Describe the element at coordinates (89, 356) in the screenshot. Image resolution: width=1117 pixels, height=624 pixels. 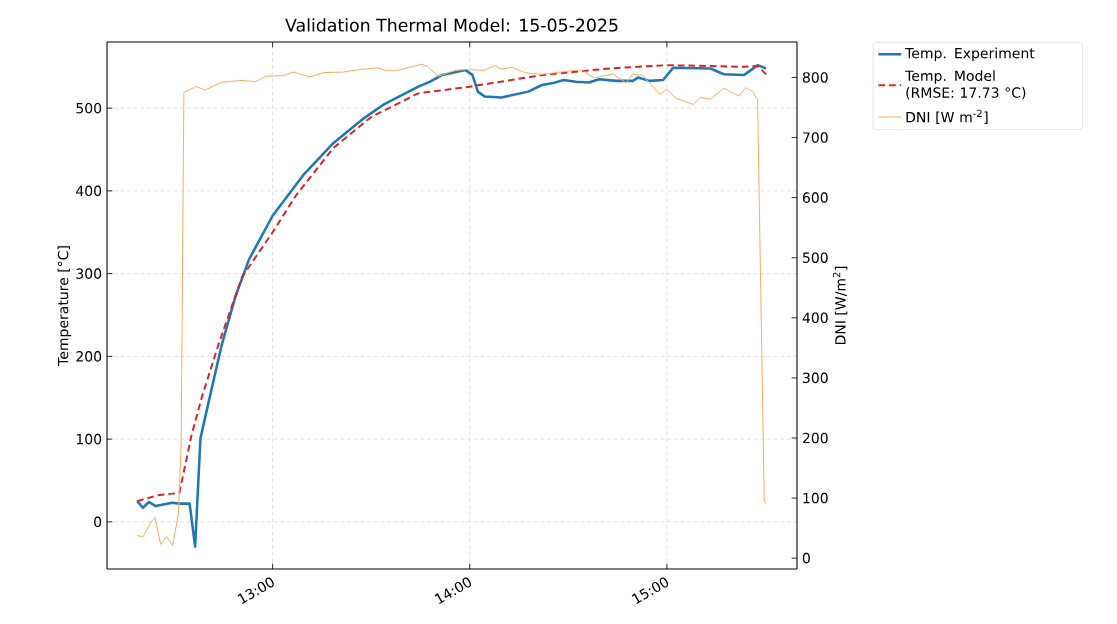
I see `y-tick-label: 200` at that location.